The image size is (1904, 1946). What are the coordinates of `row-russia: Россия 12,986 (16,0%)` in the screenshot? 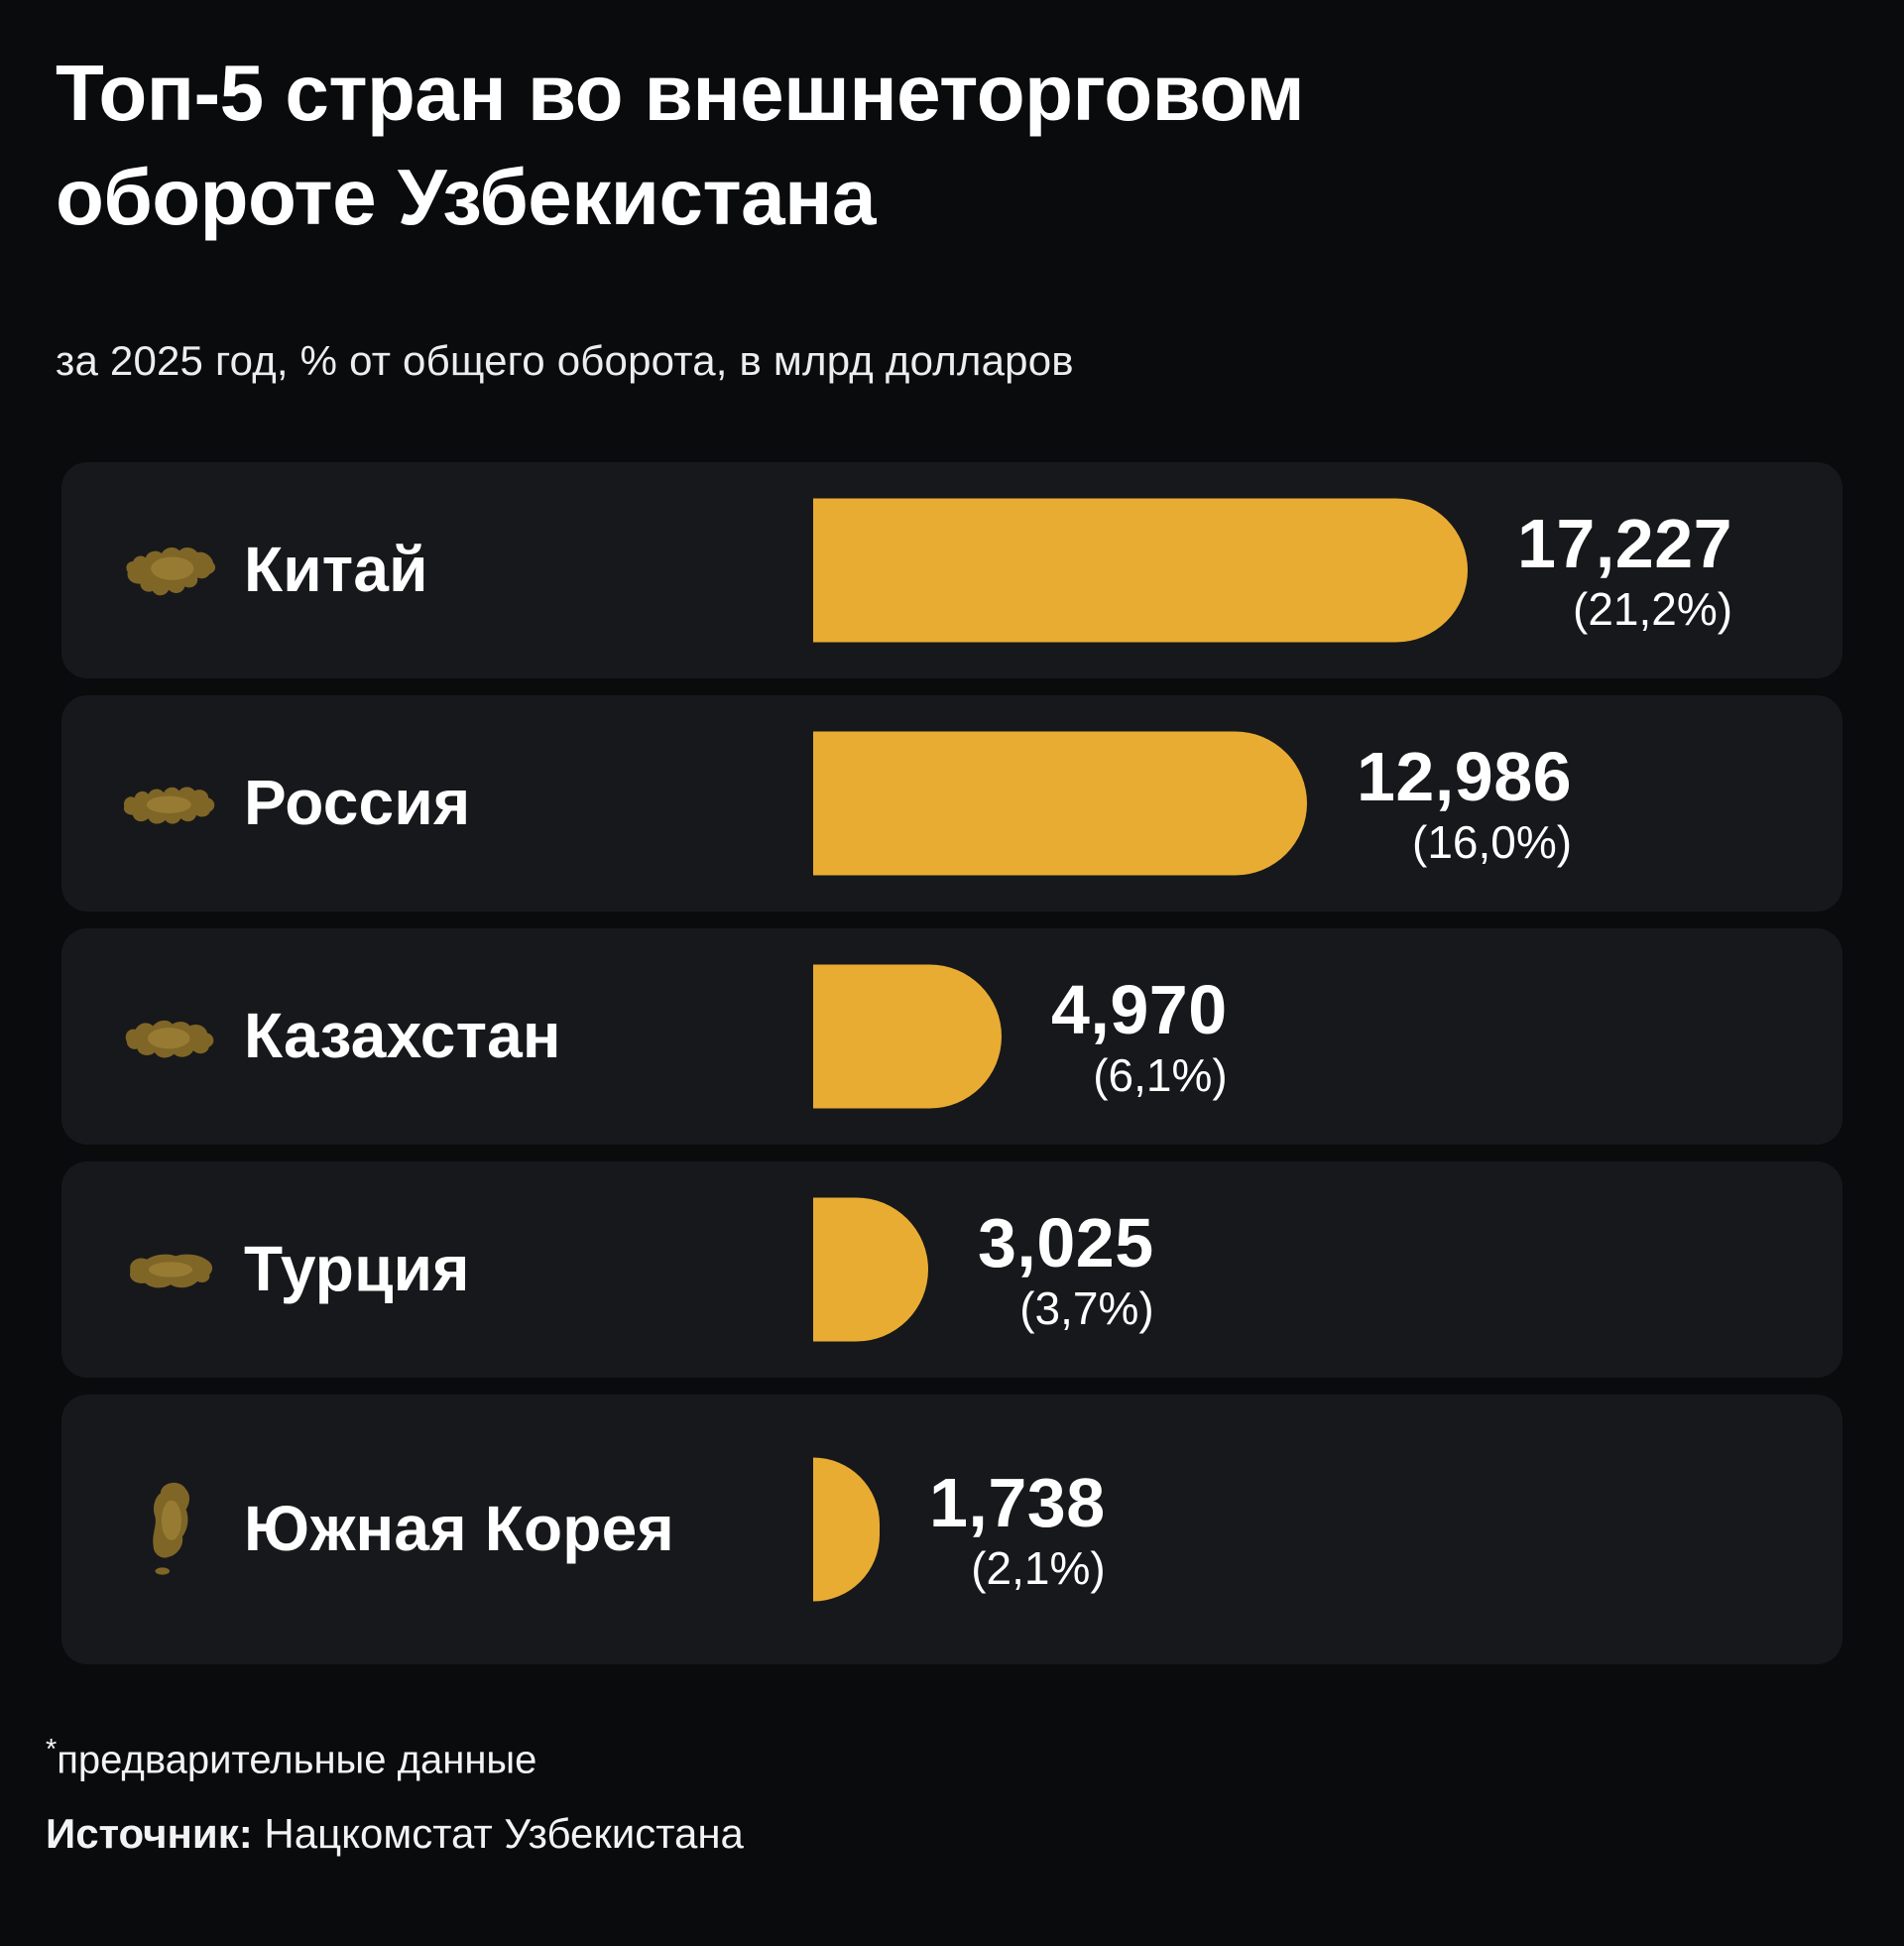 It's located at (952, 803).